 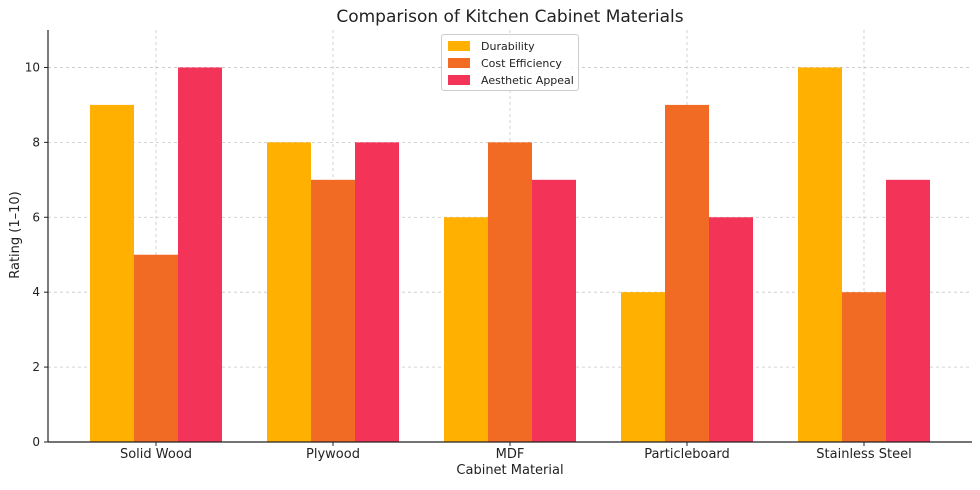 I want to click on y-axis-label: Rating (1–10), so click(x=15, y=235).